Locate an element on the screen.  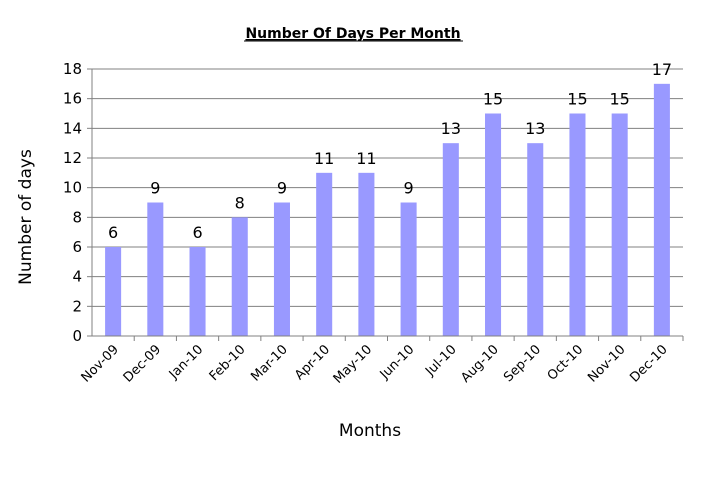
y-axis-ticks: 0 2 4 6 8 10 12 14 16 18 is located at coordinates (77, 202).